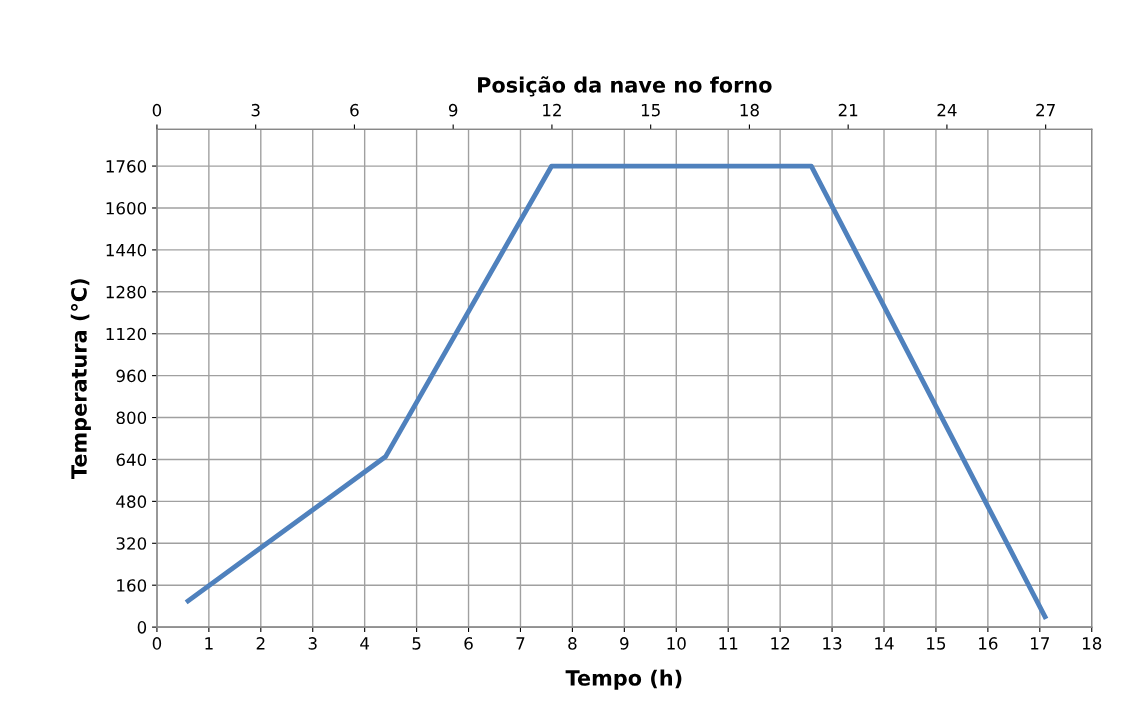 Image resolution: width=1129 pixels, height=711 pixels. I want to click on y-tick-label: 1600, so click(126, 208).